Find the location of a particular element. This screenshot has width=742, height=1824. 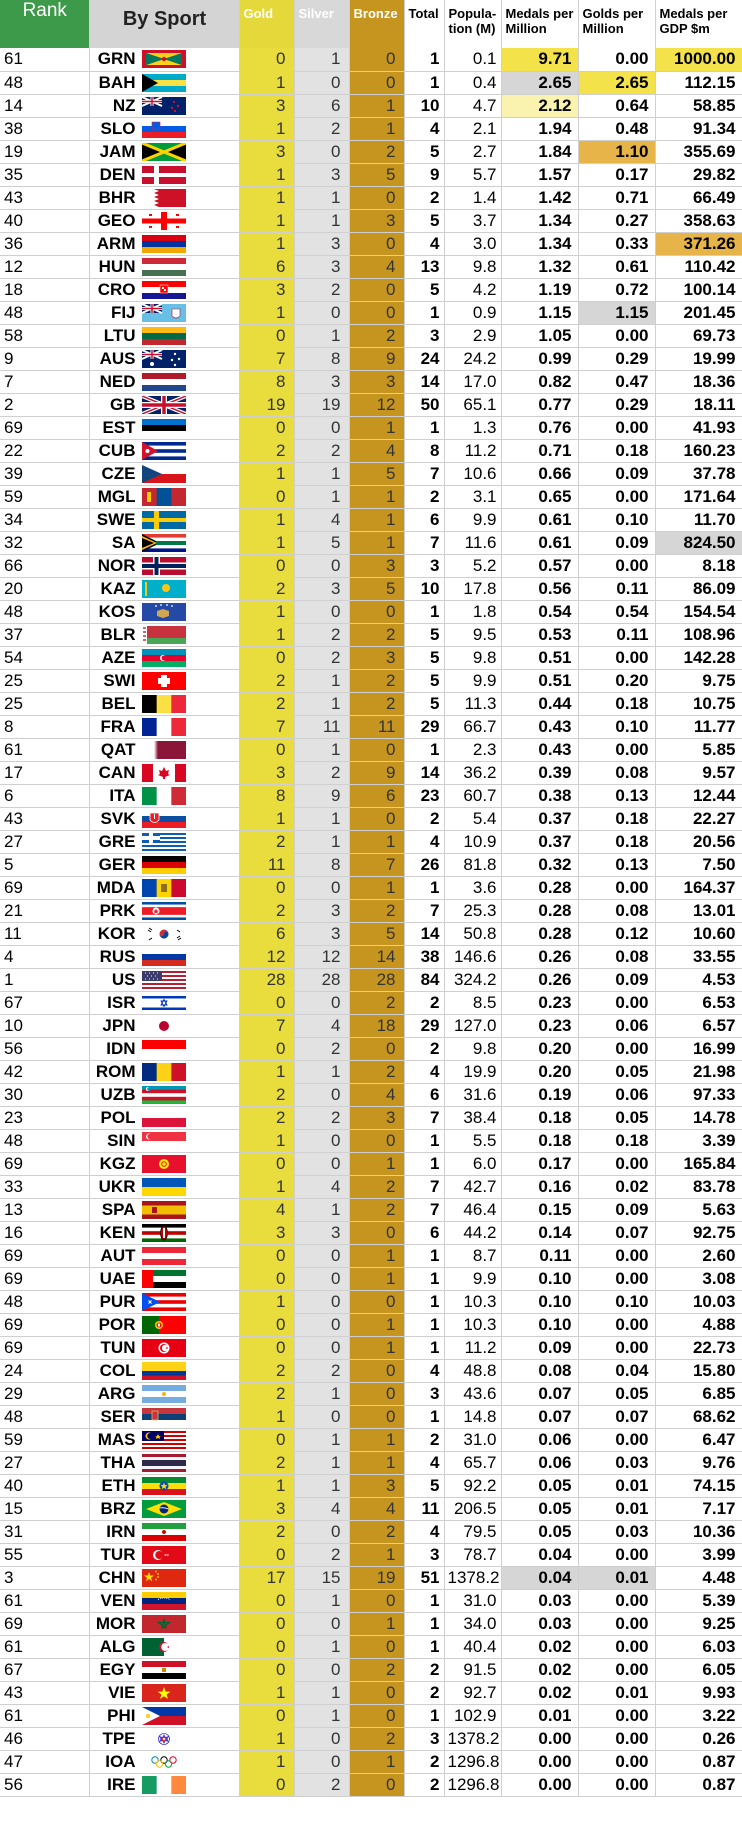

country-cell: TUN is located at coordinates (164, 1348).